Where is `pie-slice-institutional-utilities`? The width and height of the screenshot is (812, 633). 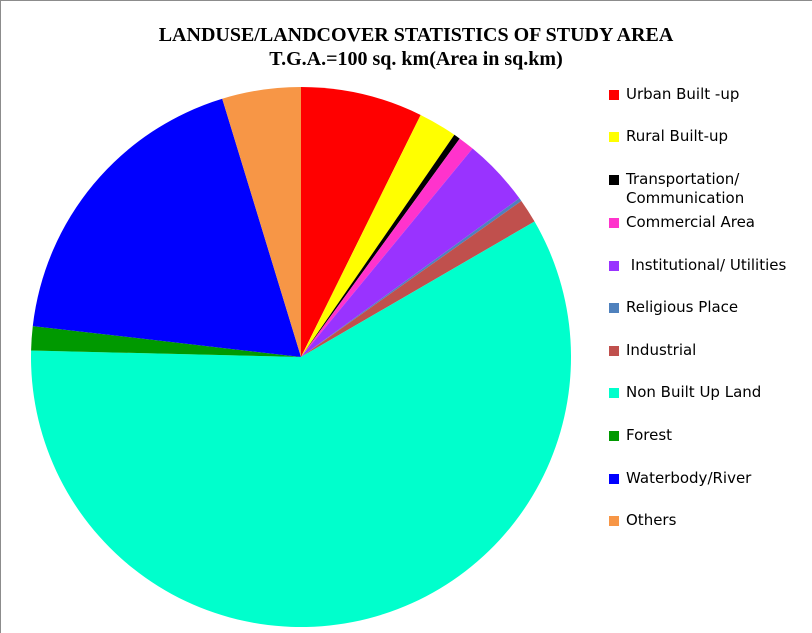 pie-slice-institutional-utilities is located at coordinates (410, 252).